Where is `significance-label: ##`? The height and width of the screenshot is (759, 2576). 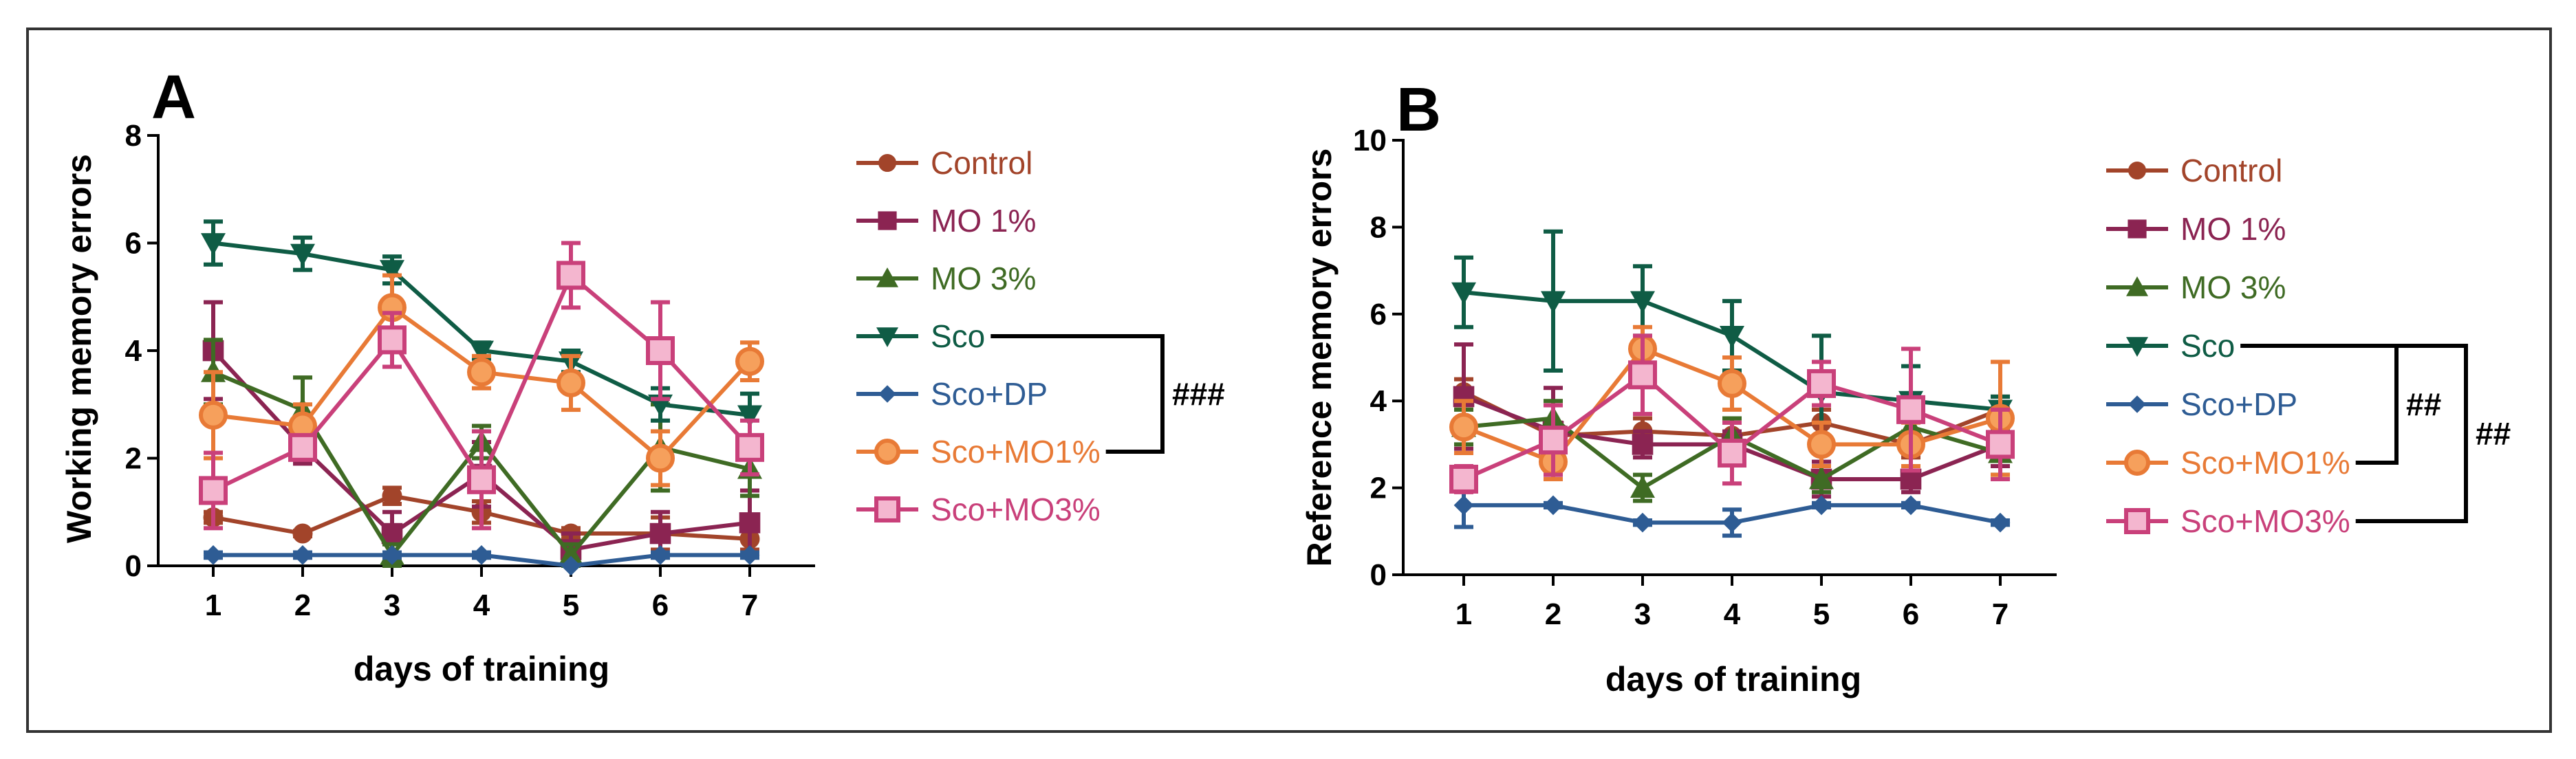 significance-label: ## is located at coordinates (2423, 404).